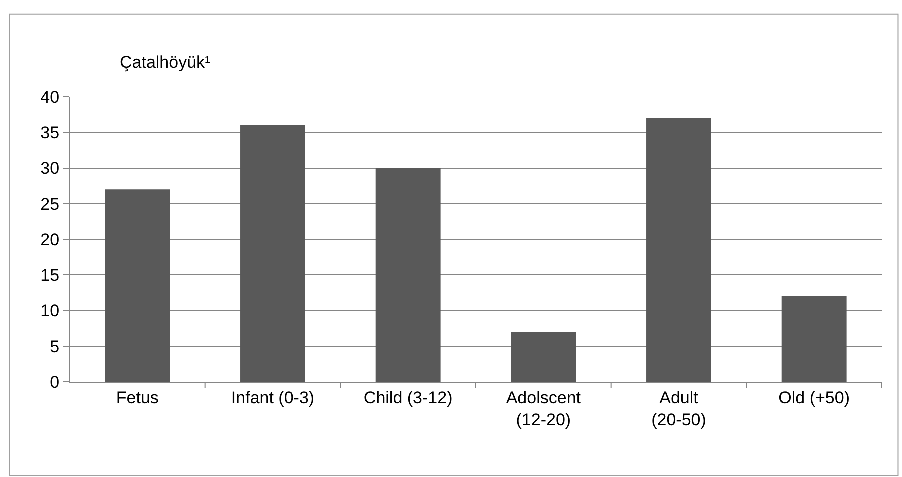 Image resolution: width=902 pixels, height=477 pixels. Describe the element at coordinates (137, 398) in the screenshot. I see `x-tick-label: Fetus` at that location.